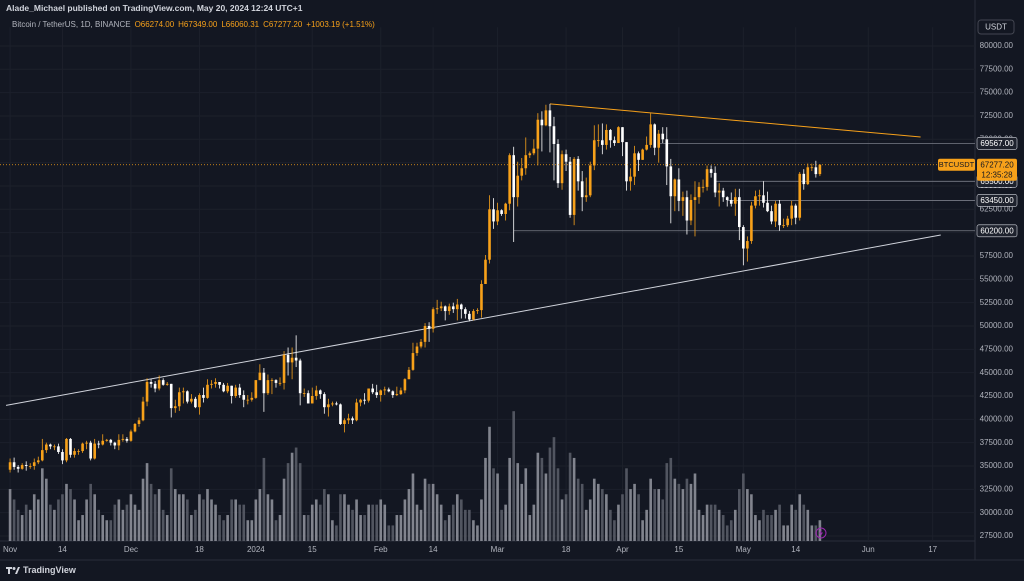 This screenshot has width=1024, height=581. I want to click on y-tick-label: 50000.00, so click(997, 325).